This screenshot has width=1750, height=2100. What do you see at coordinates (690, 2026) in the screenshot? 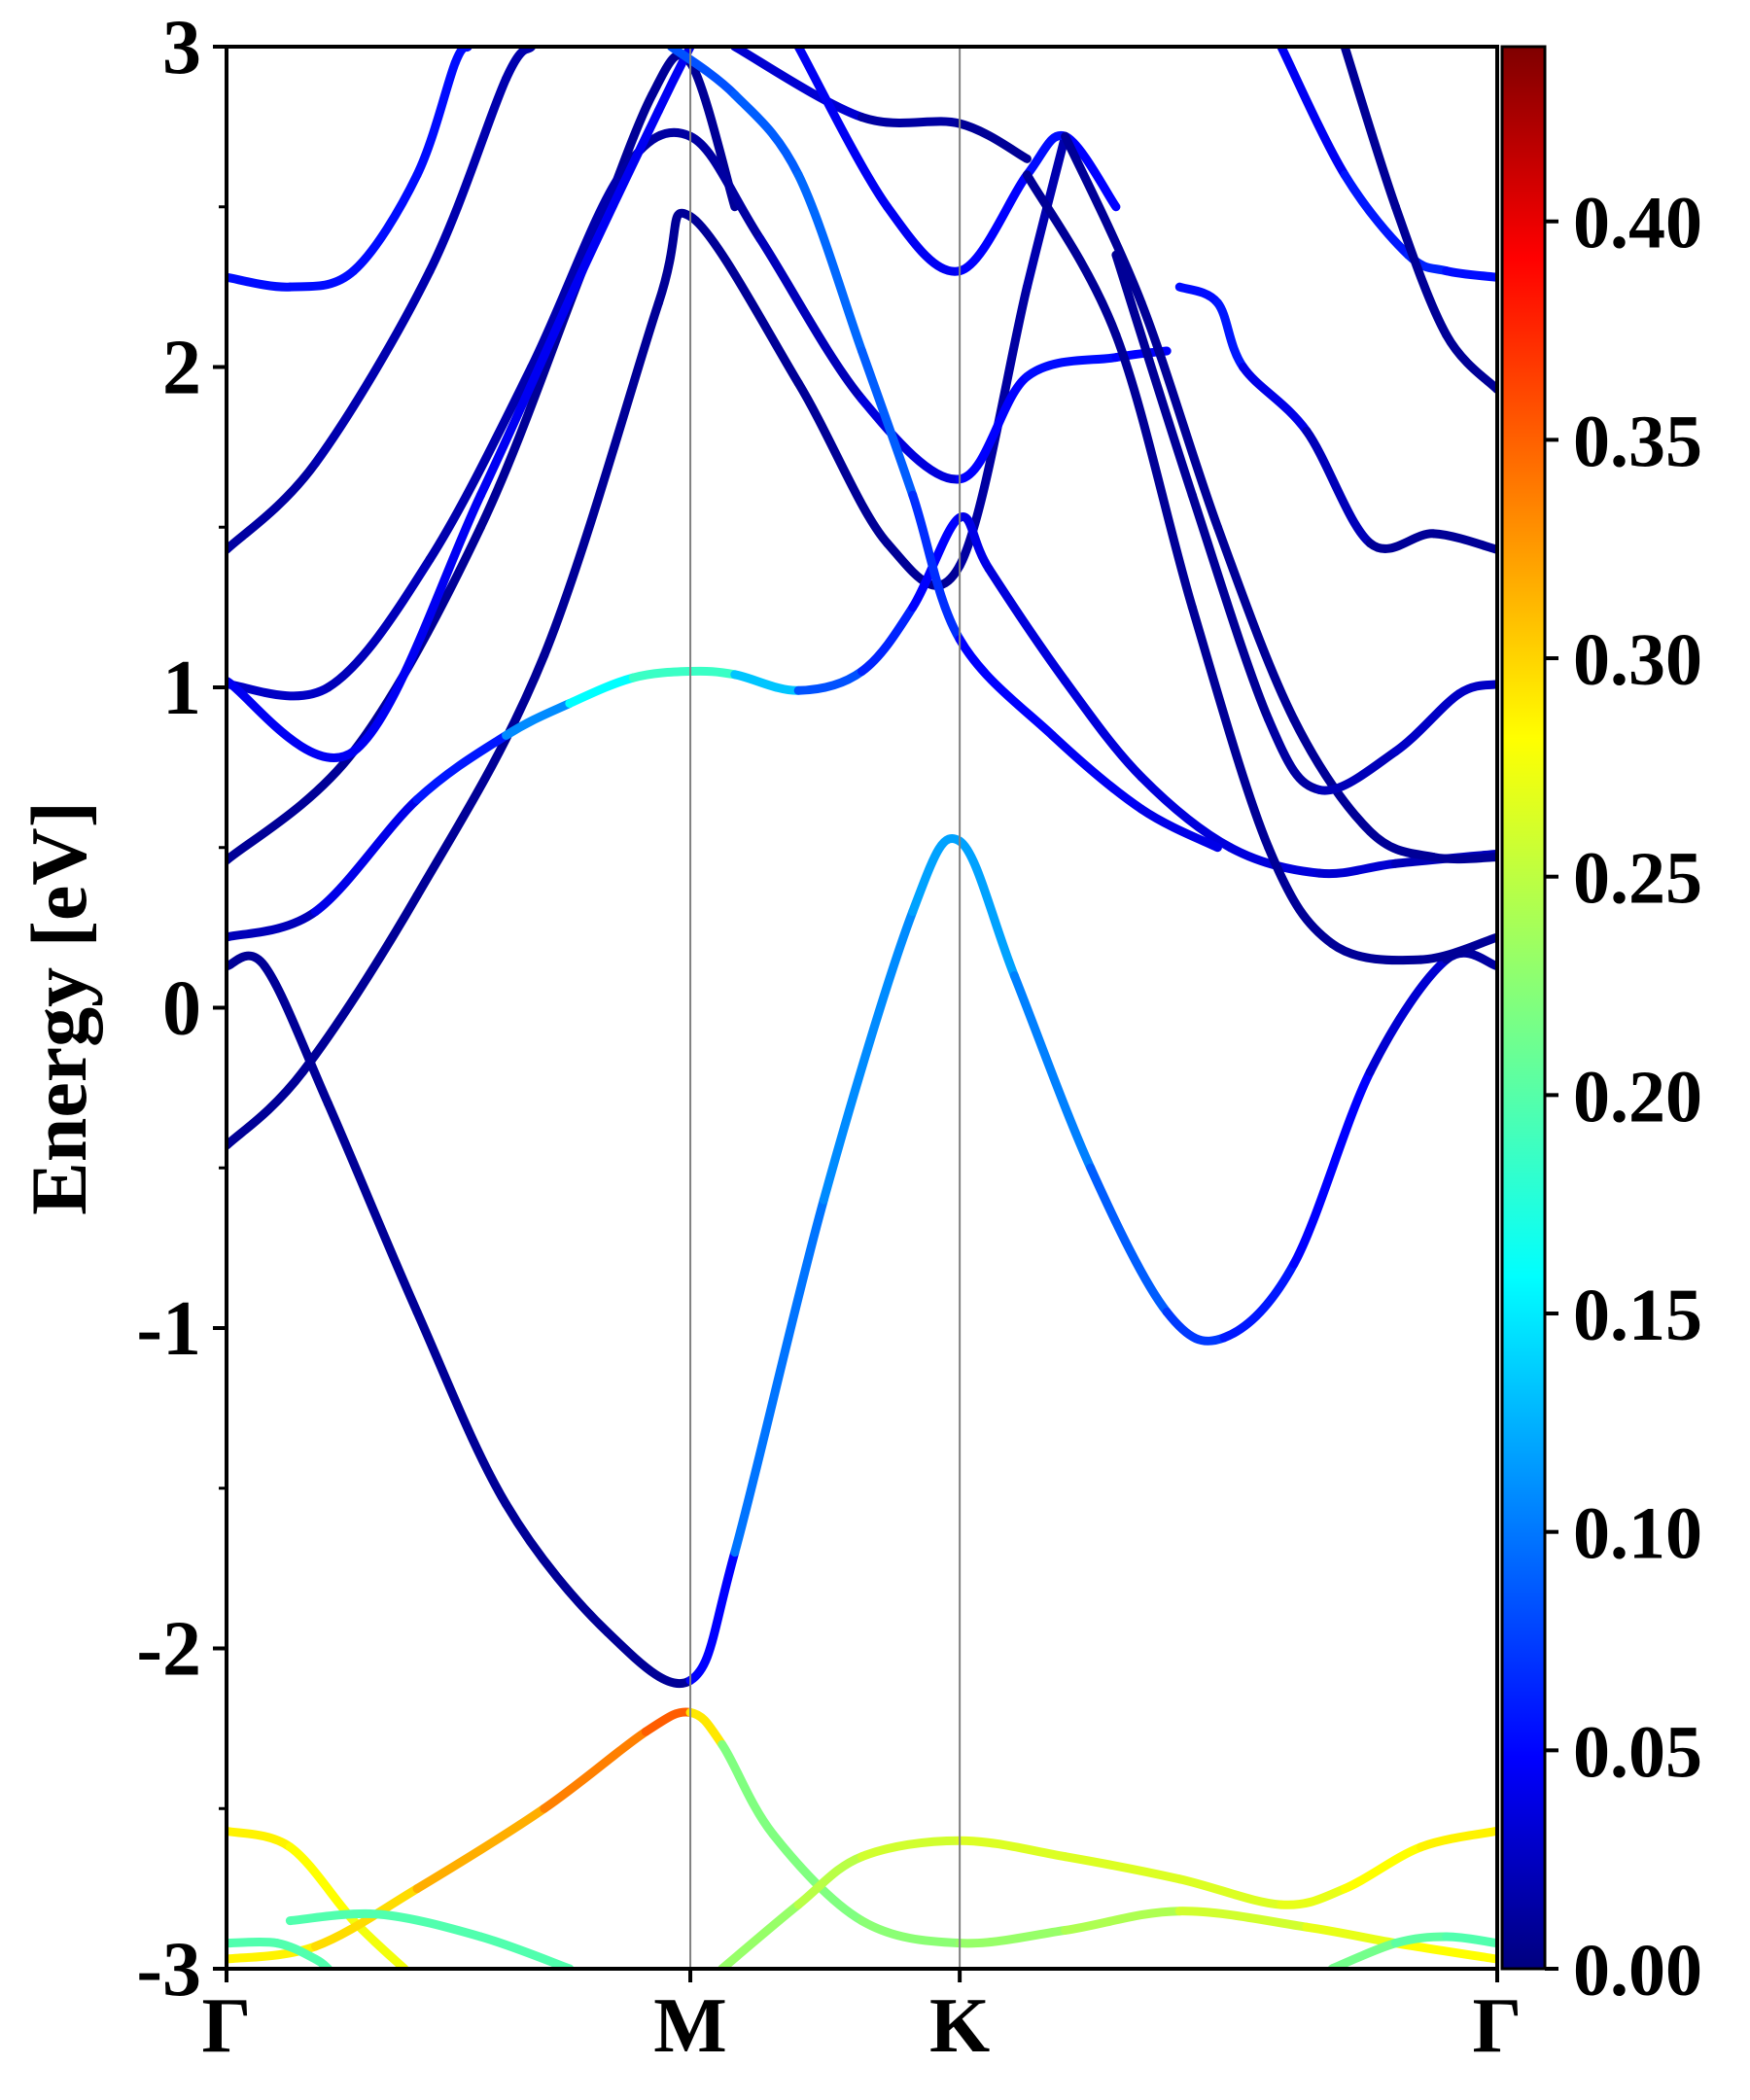
I see `x-tick-label: M` at bounding box center [690, 2026].